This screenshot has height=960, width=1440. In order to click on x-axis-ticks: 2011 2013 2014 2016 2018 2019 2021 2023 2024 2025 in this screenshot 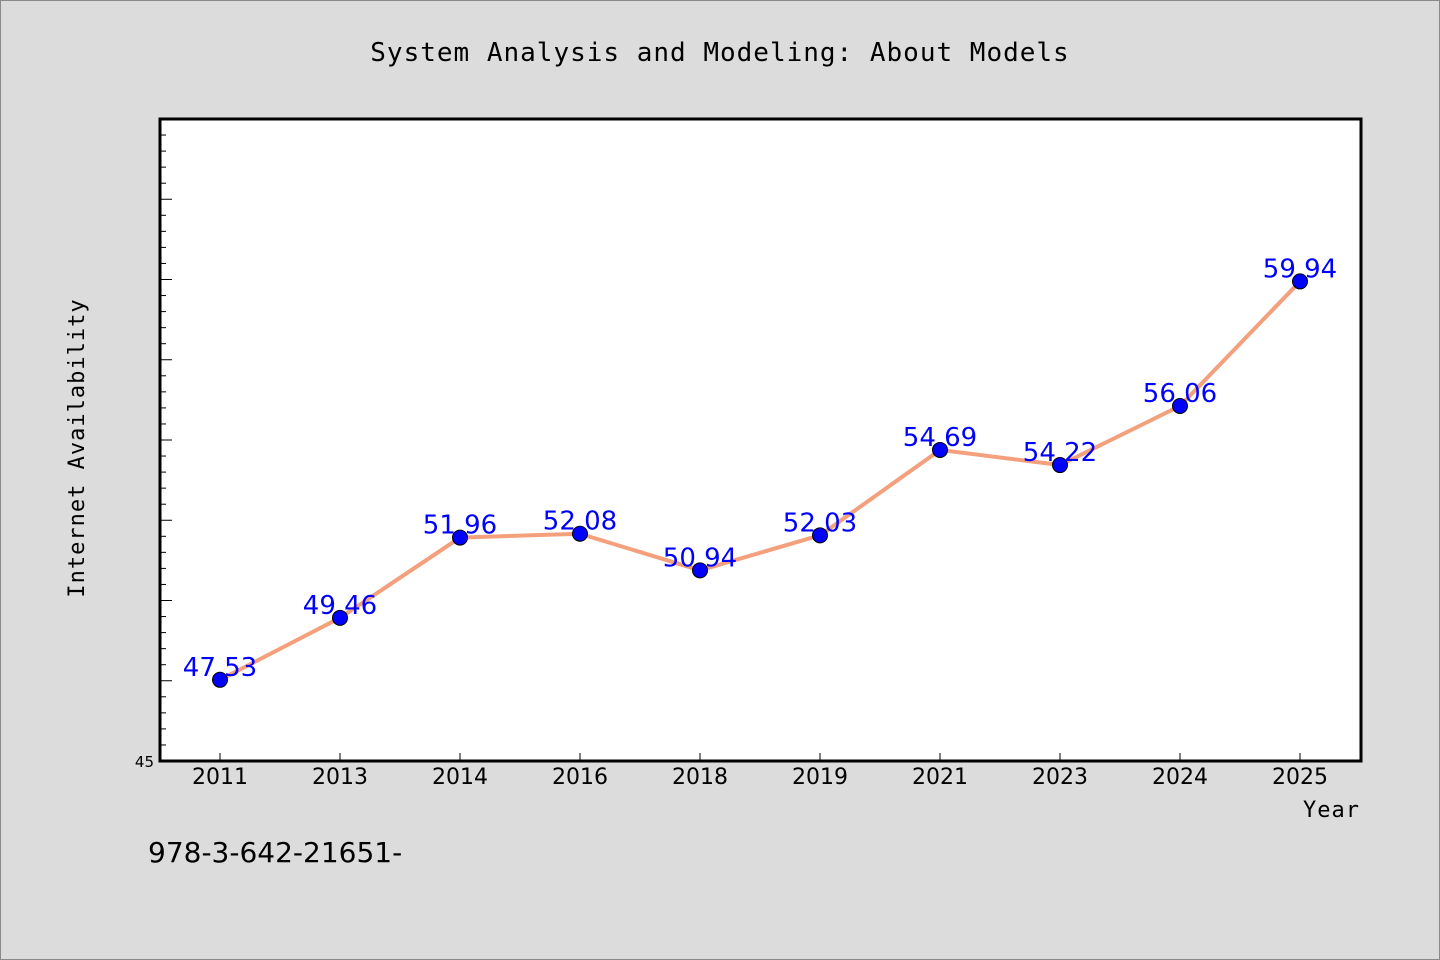, I will do `click(760, 771)`.